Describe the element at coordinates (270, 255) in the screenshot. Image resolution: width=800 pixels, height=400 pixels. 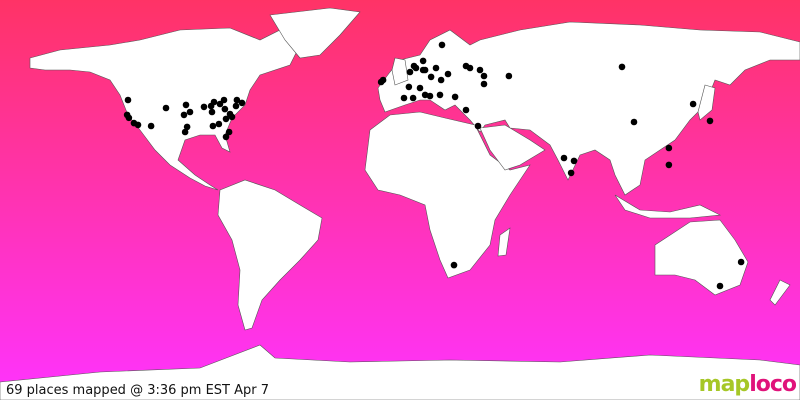
I see `south-america` at that location.